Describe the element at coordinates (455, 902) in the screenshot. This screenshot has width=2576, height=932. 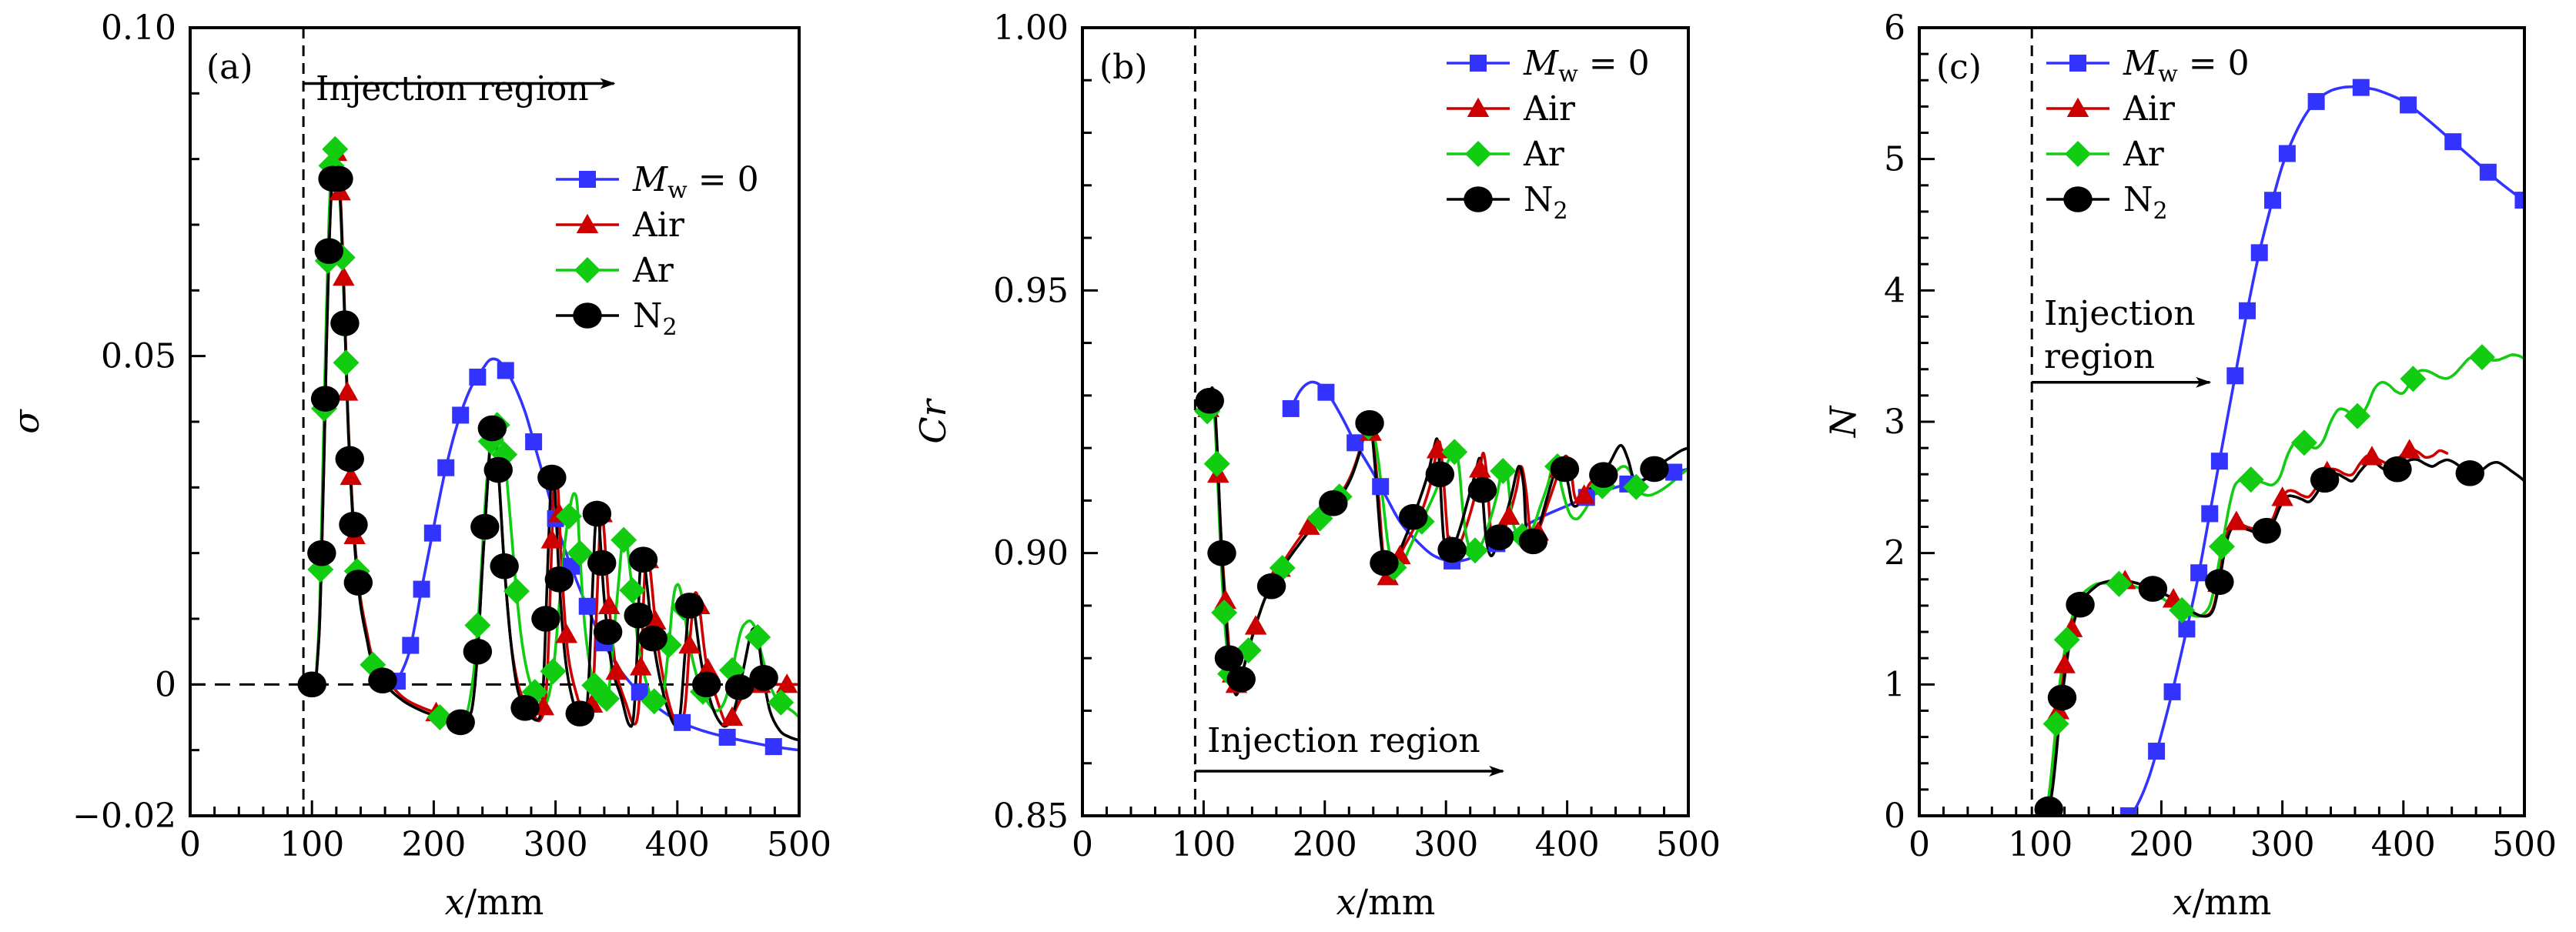
I see `x-axis-label-var: x` at that location.